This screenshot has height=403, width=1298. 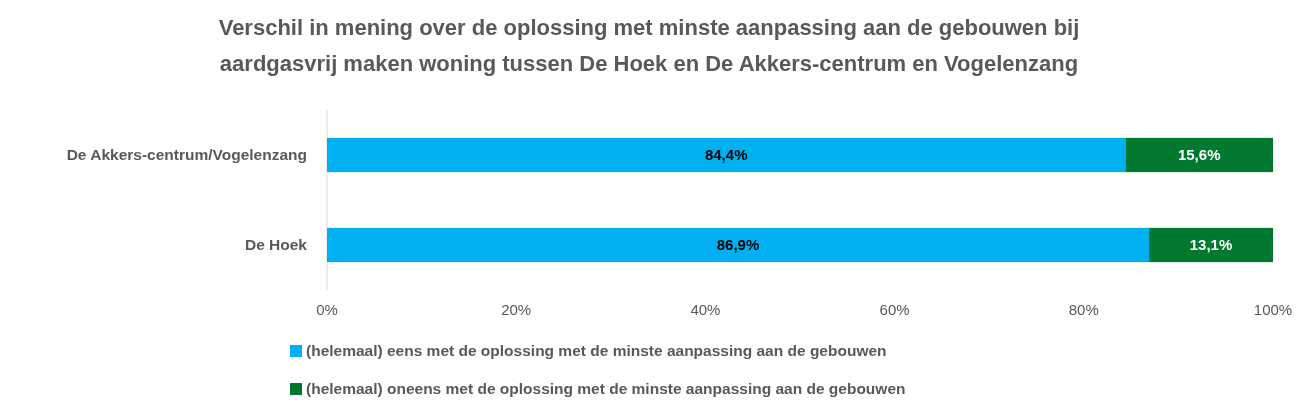 I want to click on data-label: 15,6%, so click(x=1199, y=155).